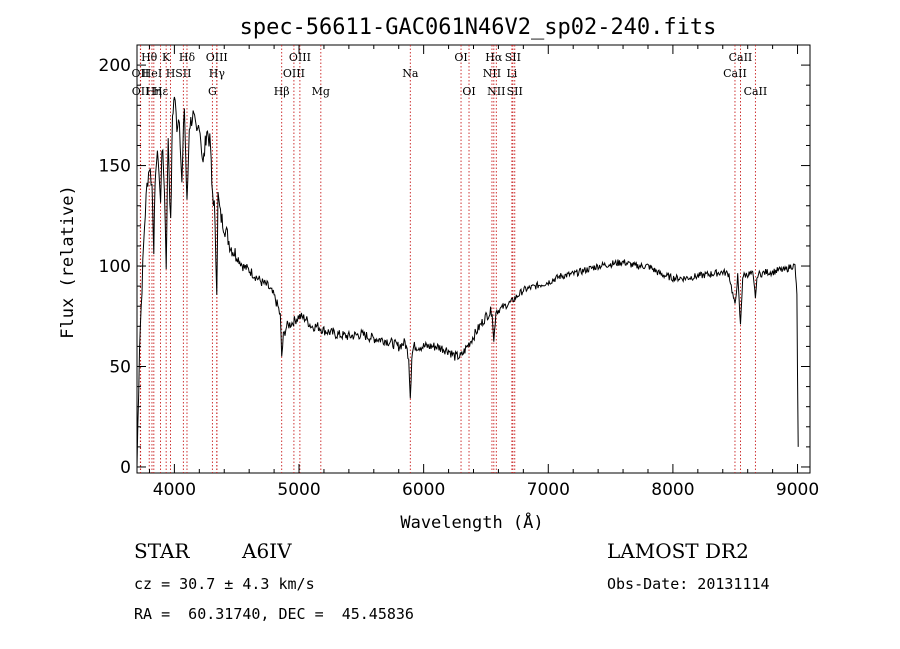 The width and height of the screenshot is (900, 649). I want to click on y-tick-label: 0, so click(125, 468).